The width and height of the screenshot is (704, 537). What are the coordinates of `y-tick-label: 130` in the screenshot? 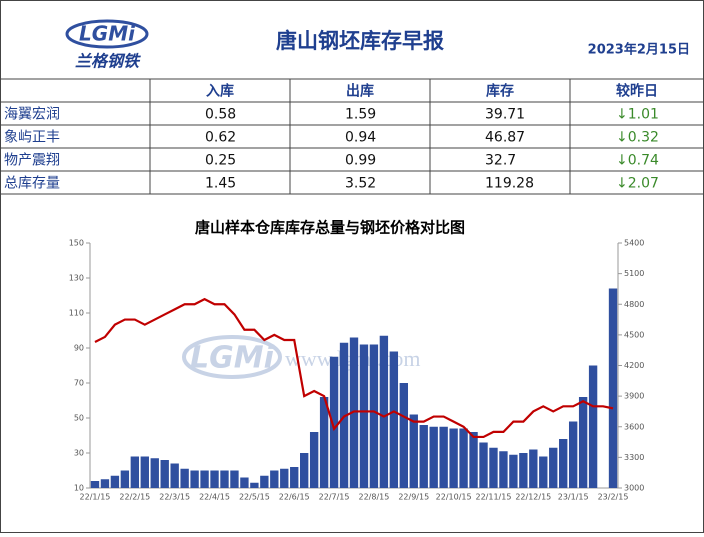 It's located at (76, 278).